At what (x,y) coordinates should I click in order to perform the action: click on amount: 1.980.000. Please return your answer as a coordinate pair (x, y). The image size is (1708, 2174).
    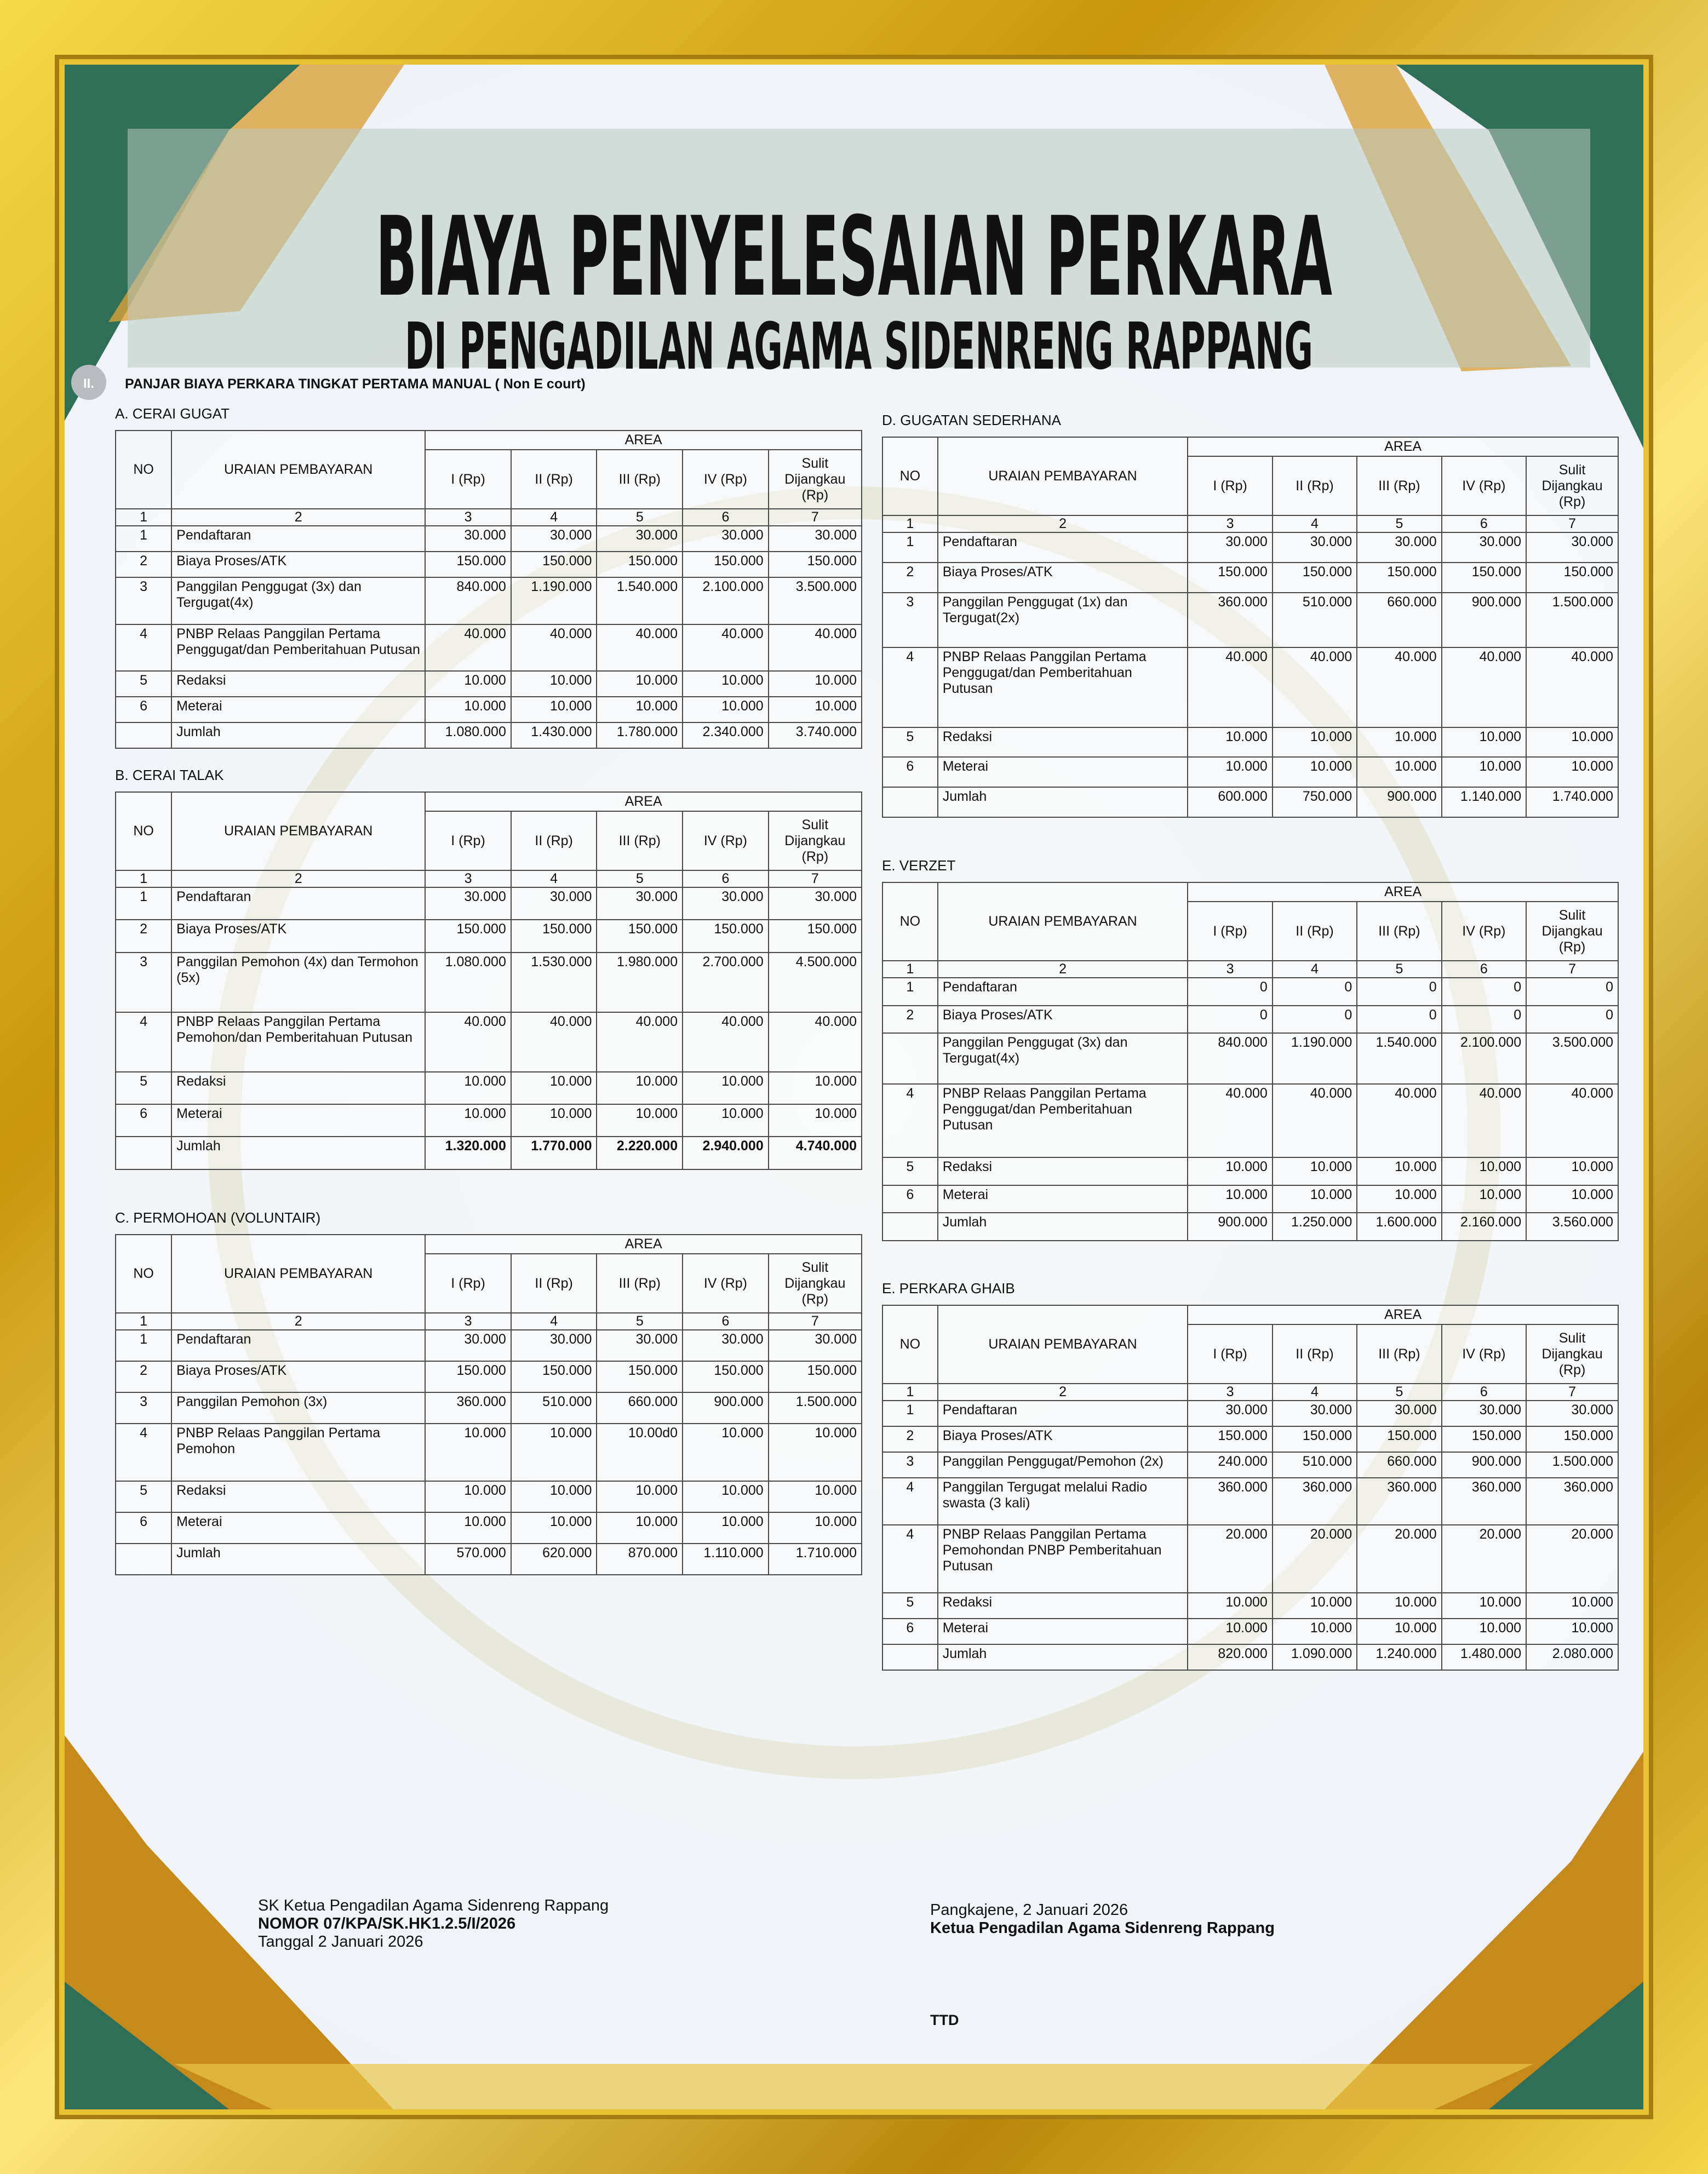
    Looking at the image, I should click on (640, 982).